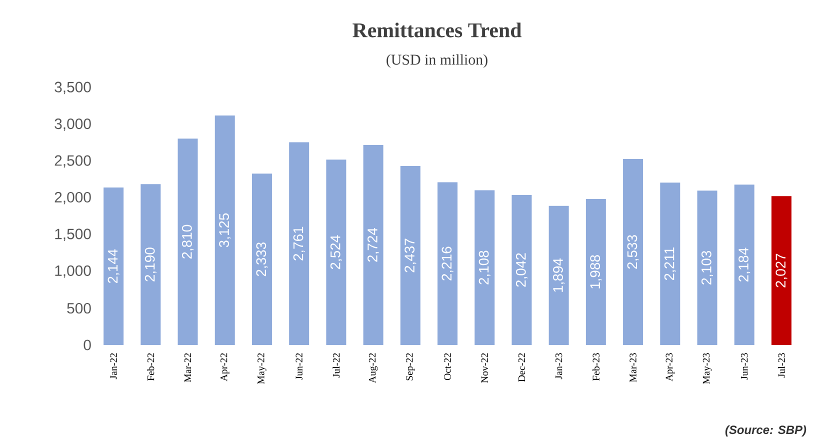 Image resolution: width=814 pixels, height=443 pixels. I want to click on data-label: 2,103, so click(707, 267).